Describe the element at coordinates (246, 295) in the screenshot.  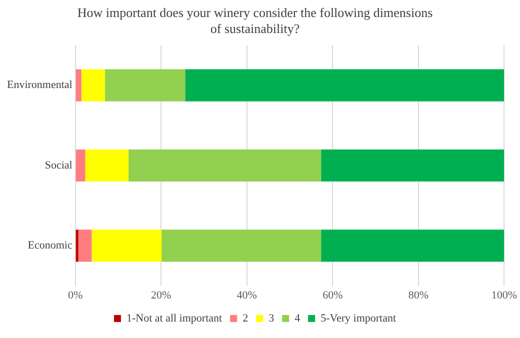
I see `x-tick-label: 40%` at that location.